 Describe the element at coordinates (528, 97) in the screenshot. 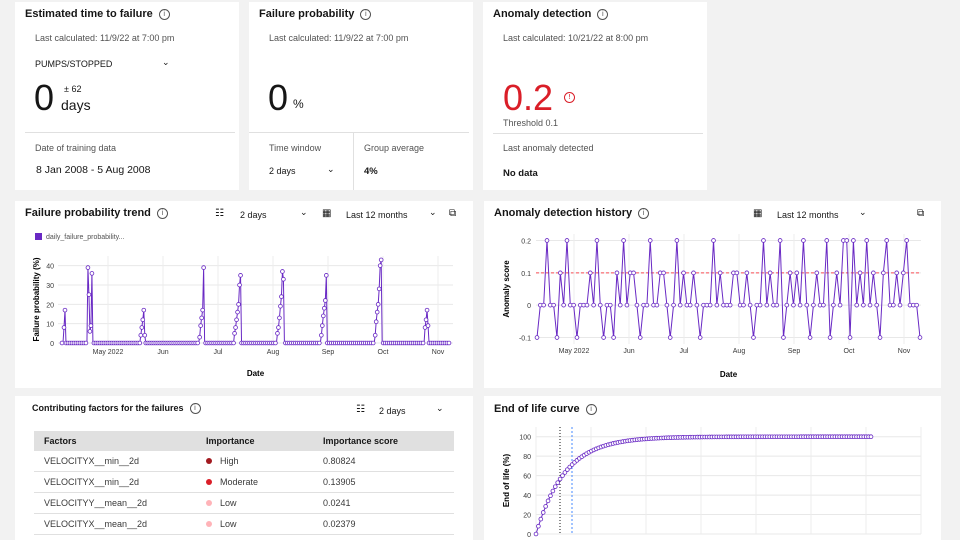

I see `ad-value: 0.2` at that location.